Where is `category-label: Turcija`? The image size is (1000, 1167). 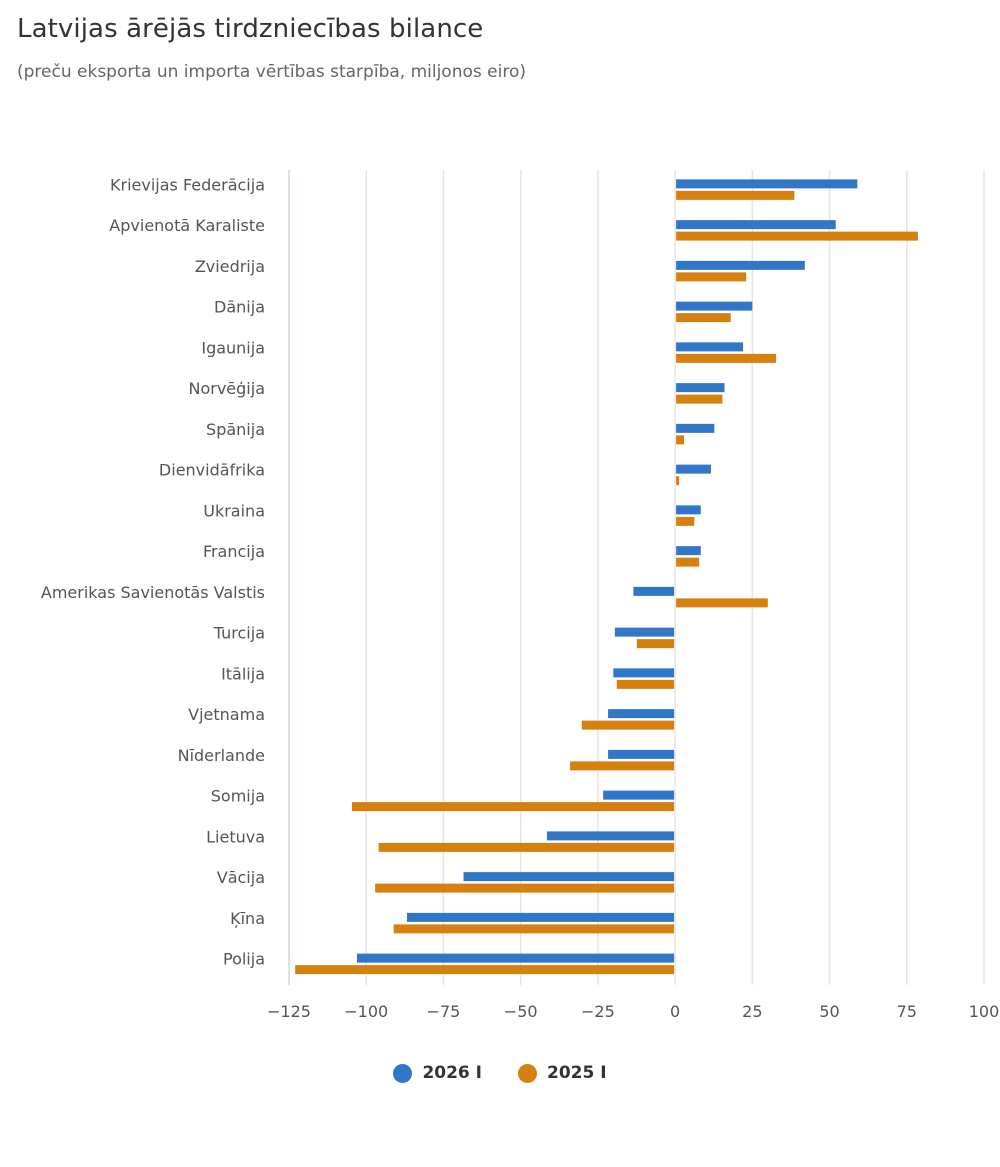 category-label: Turcija is located at coordinates (239, 633).